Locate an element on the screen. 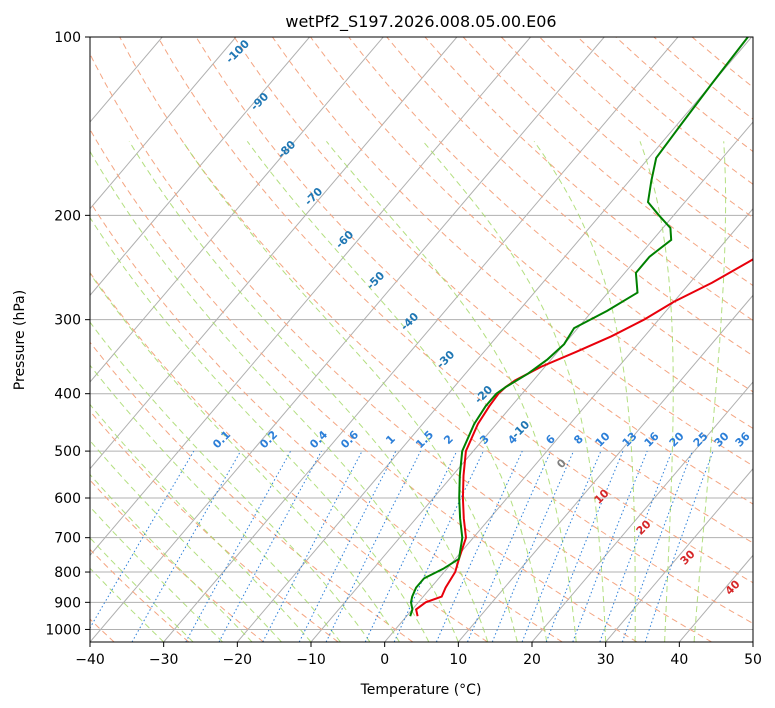 This screenshot has width=775, height=708. mixing-ratio-label: 0.2 is located at coordinates (268, 439).